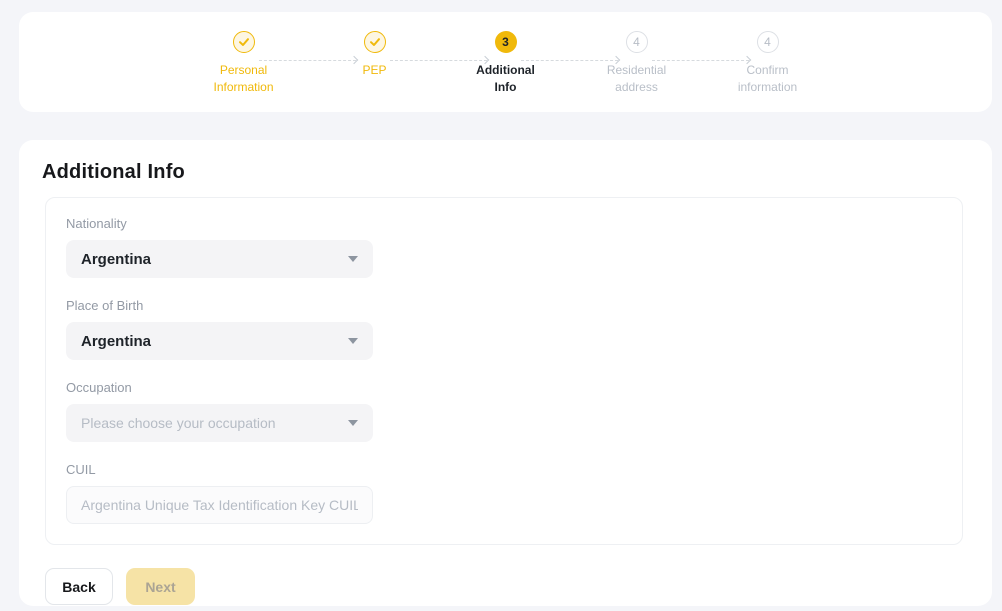 The image size is (1002, 611). I want to click on step-label: Personal Information, so click(243, 78).